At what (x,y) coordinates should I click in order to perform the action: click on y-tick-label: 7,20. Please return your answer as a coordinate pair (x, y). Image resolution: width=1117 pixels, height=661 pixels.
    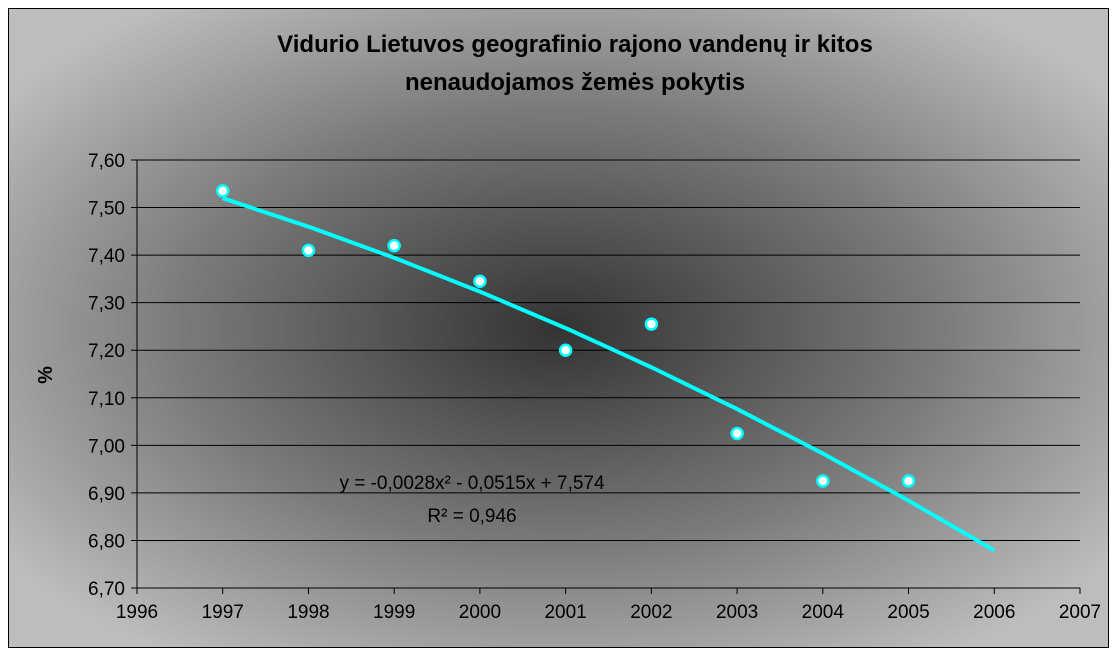
    Looking at the image, I should click on (106, 351).